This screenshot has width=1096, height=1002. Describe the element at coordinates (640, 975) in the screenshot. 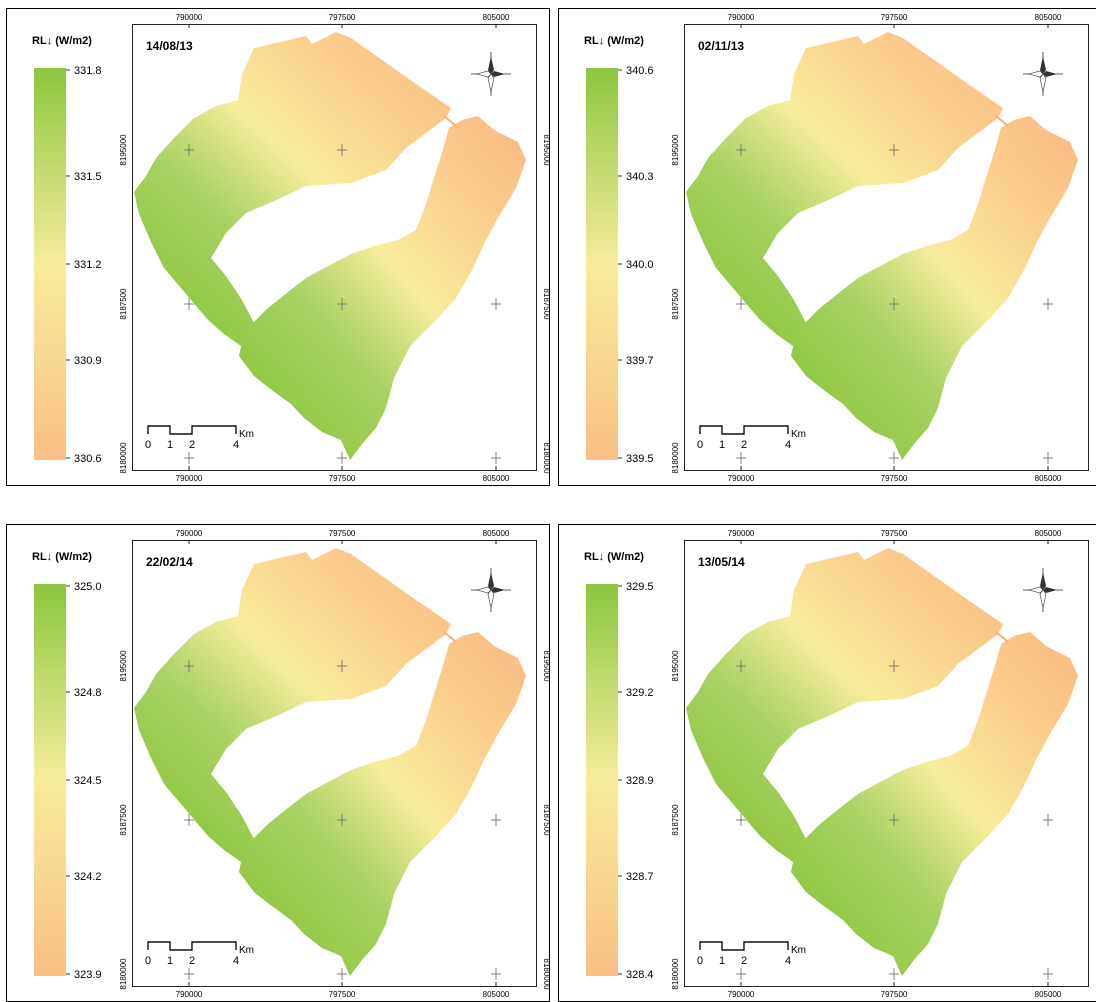

I see `legend-value: 328.4` at that location.